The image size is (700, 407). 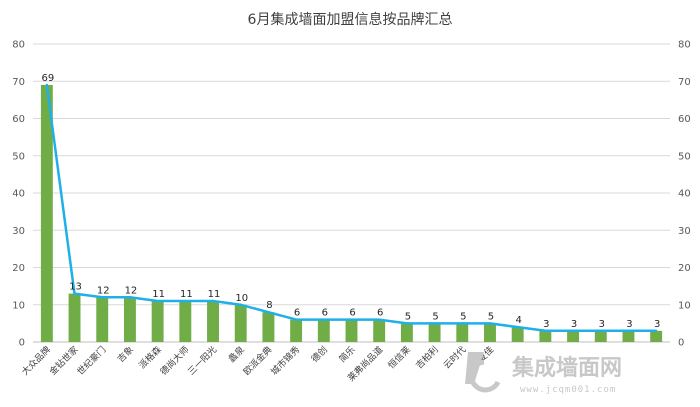 What do you see at coordinates (18, 45) in the screenshot?
I see `y-tick-label: 80` at bounding box center [18, 45].